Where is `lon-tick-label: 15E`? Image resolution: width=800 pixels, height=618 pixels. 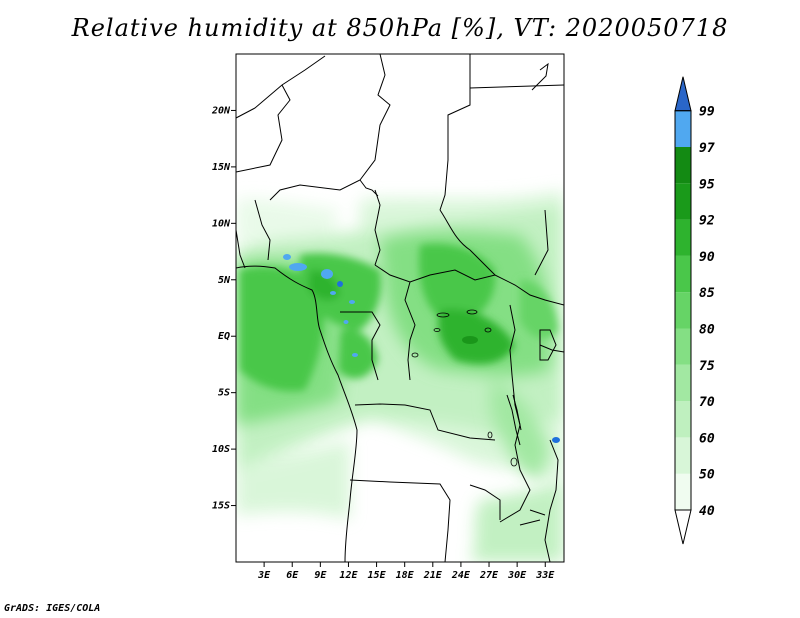
lon-tick-label: 15E is located at coordinates (377, 575).